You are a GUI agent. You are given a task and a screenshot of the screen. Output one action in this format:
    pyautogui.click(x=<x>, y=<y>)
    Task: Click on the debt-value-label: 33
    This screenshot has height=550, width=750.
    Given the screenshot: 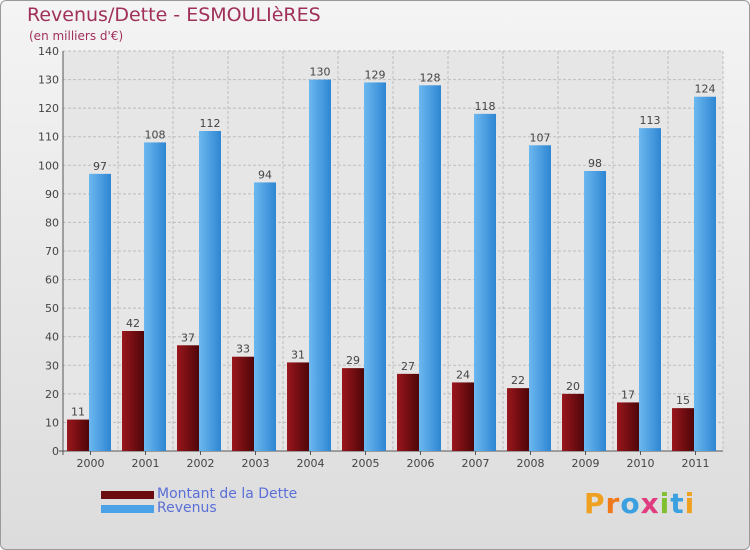 What is the action you would take?
    pyautogui.click(x=243, y=349)
    